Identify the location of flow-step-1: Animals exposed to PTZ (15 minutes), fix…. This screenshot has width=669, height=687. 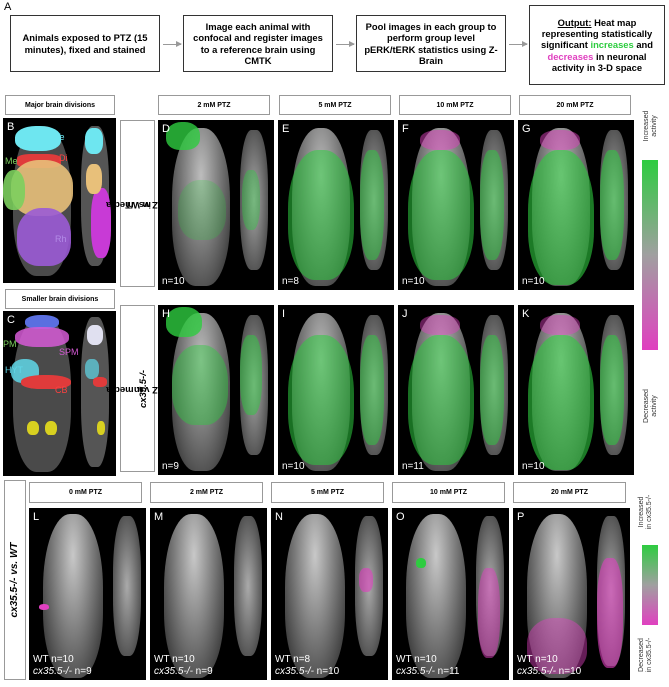
(85, 43).